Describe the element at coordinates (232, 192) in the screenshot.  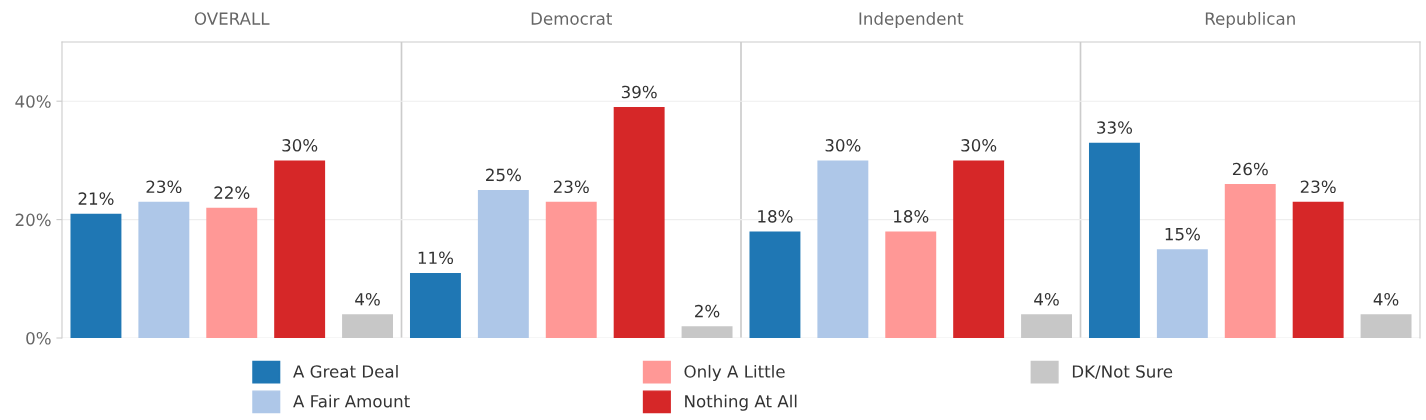
I see `data-label: 22%` at that location.